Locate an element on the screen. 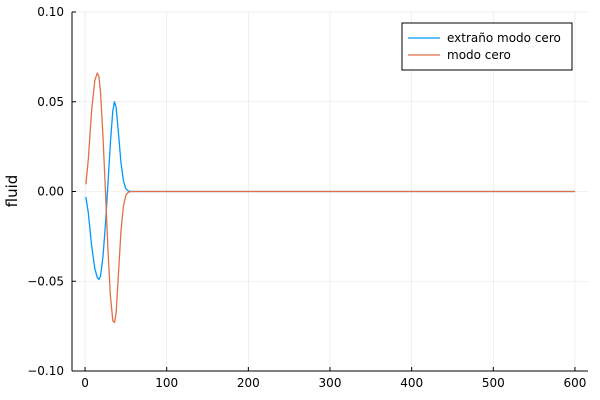  y-tick-label: −0.10 is located at coordinates (45, 371).